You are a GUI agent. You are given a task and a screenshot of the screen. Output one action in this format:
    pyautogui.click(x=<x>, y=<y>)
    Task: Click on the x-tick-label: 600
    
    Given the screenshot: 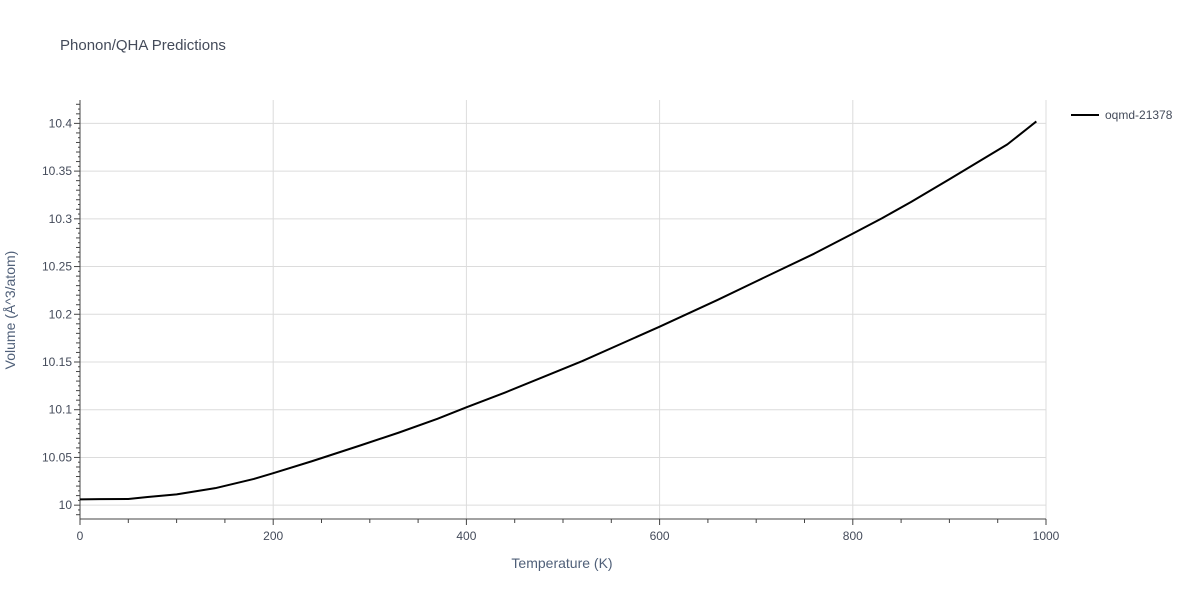 What is the action you would take?
    pyautogui.click(x=660, y=536)
    